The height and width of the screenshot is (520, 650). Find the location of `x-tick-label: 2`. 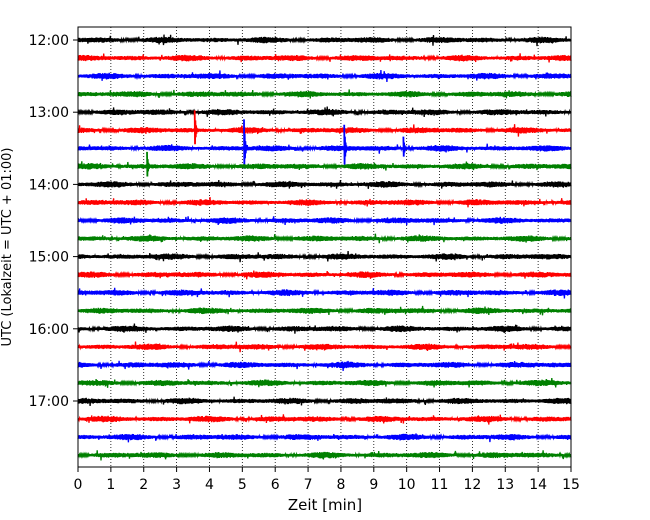

x-tick-label: 2 is located at coordinates (143, 485).